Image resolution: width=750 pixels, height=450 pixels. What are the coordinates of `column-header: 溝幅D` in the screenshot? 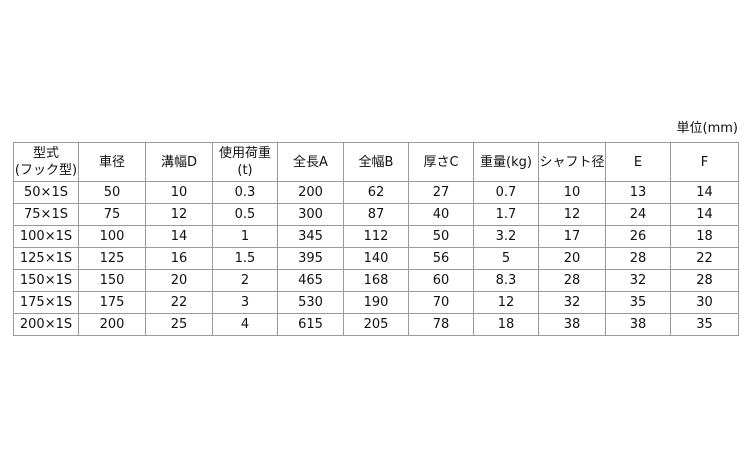 It's located at (179, 162).